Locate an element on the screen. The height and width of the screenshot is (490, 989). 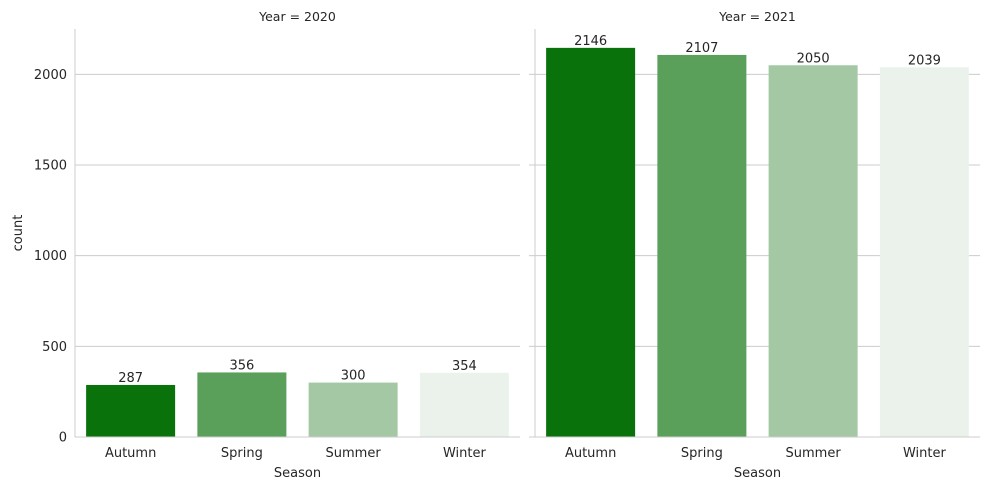
y-tick-label: 1000 is located at coordinates (50, 256).